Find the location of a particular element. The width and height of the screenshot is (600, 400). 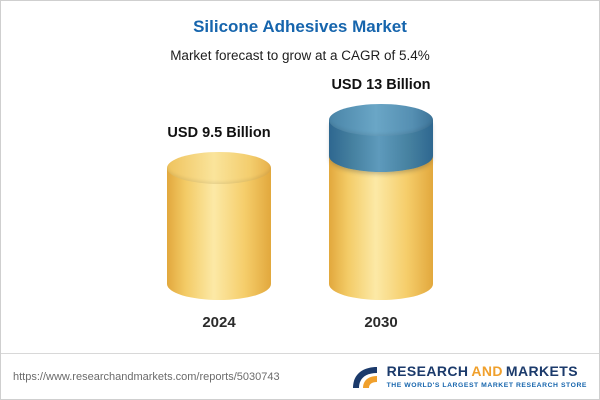

bar-cylinder-2024 is located at coordinates (219, 226).